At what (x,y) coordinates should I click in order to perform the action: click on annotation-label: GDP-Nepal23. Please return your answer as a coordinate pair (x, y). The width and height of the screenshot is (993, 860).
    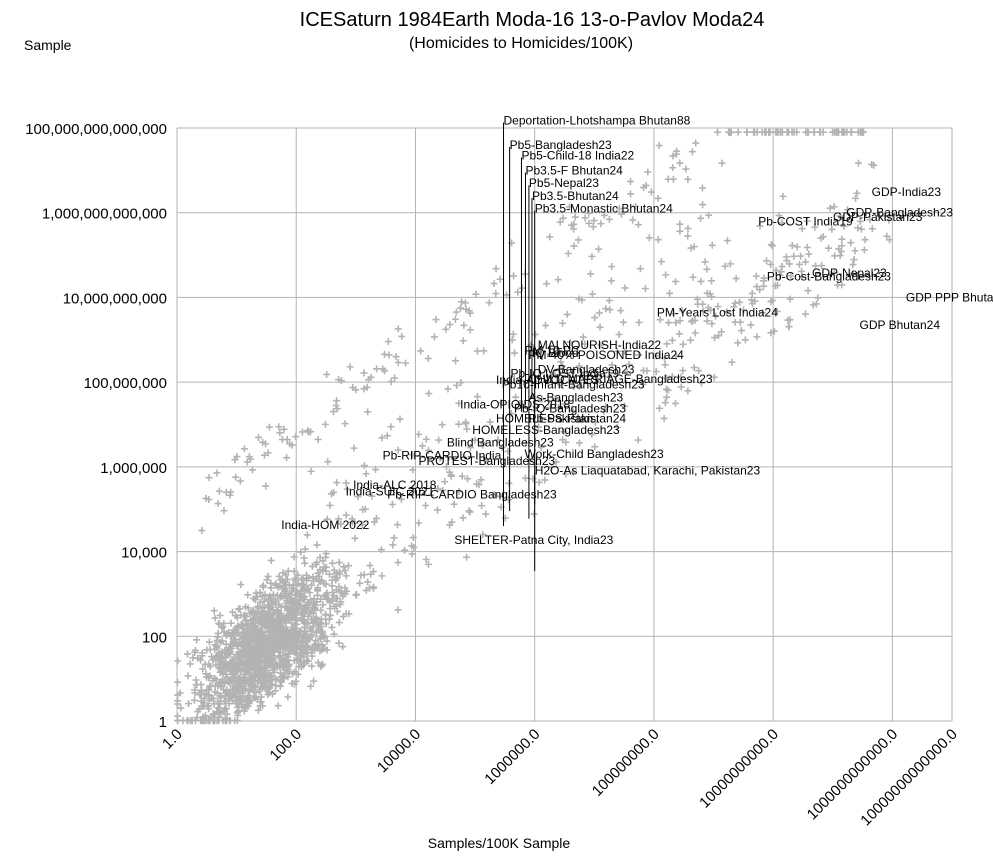
    Looking at the image, I should click on (849, 273).